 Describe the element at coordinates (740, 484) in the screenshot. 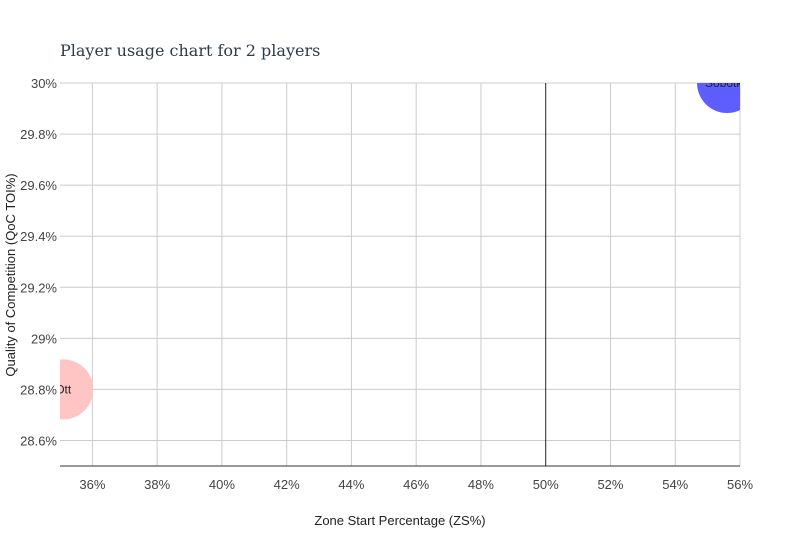

I see `x-tick-label: 56%` at that location.